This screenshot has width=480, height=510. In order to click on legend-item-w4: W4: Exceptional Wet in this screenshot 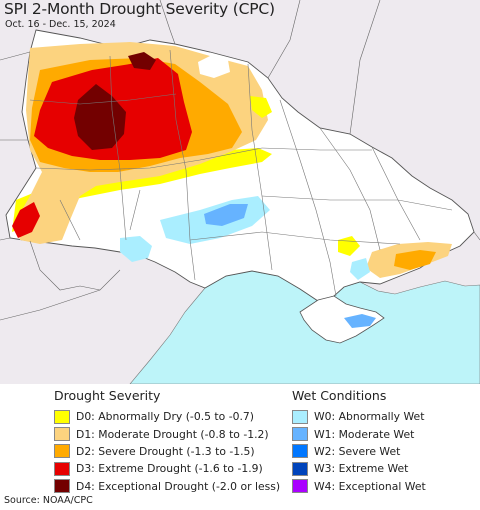, I will do `click(359, 486)`.